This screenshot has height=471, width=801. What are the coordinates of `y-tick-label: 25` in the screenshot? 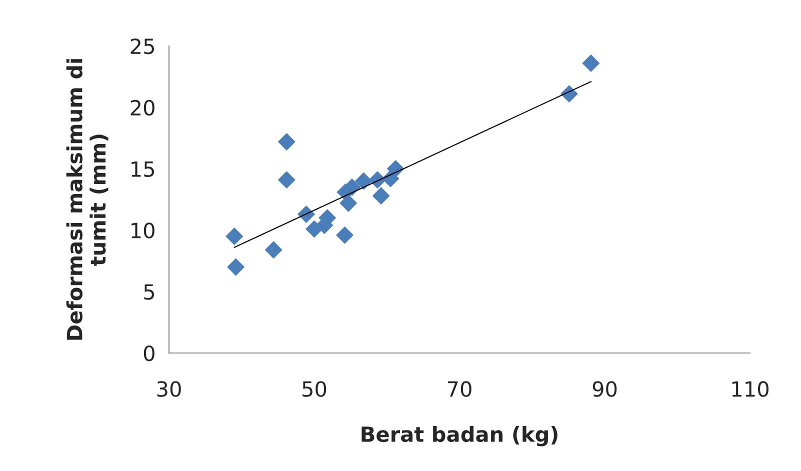 It's located at (142, 46).